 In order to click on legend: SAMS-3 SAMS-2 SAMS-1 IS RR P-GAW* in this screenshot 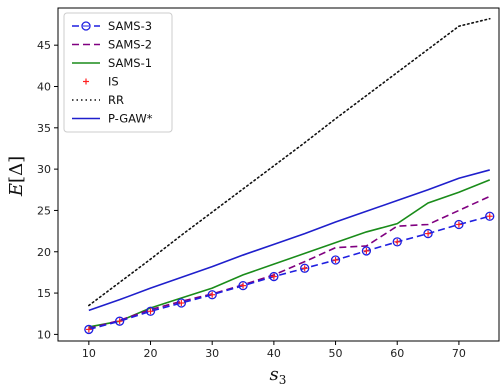, I will do `click(118, 72)`.